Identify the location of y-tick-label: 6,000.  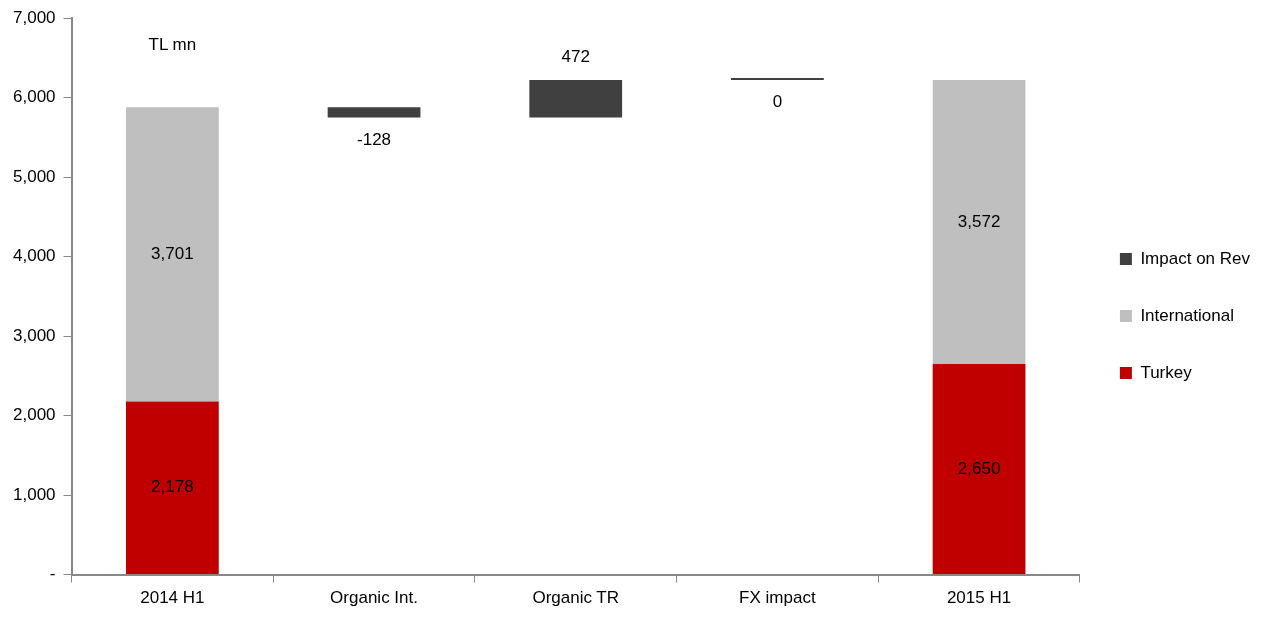
(34, 97).